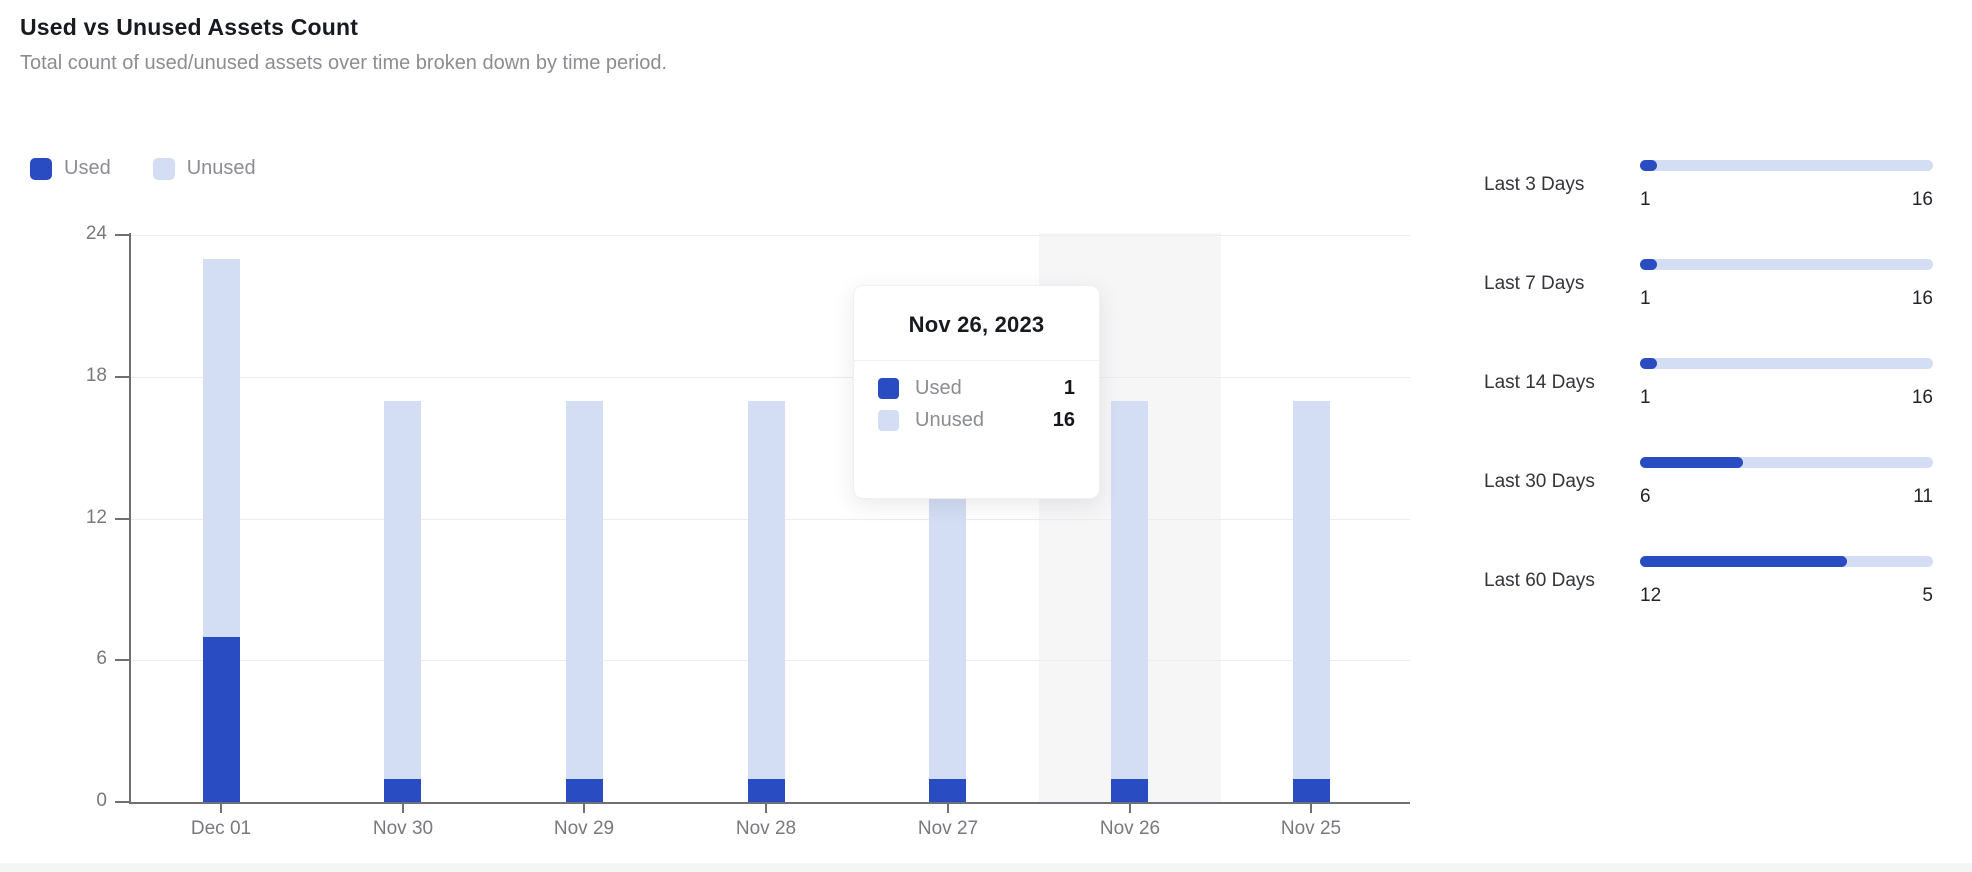 The image size is (1972, 872). What do you see at coordinates (1927, 595) in the screenshot?
I see `summary-unused-value: 5` at bounding box center [1927, 595].